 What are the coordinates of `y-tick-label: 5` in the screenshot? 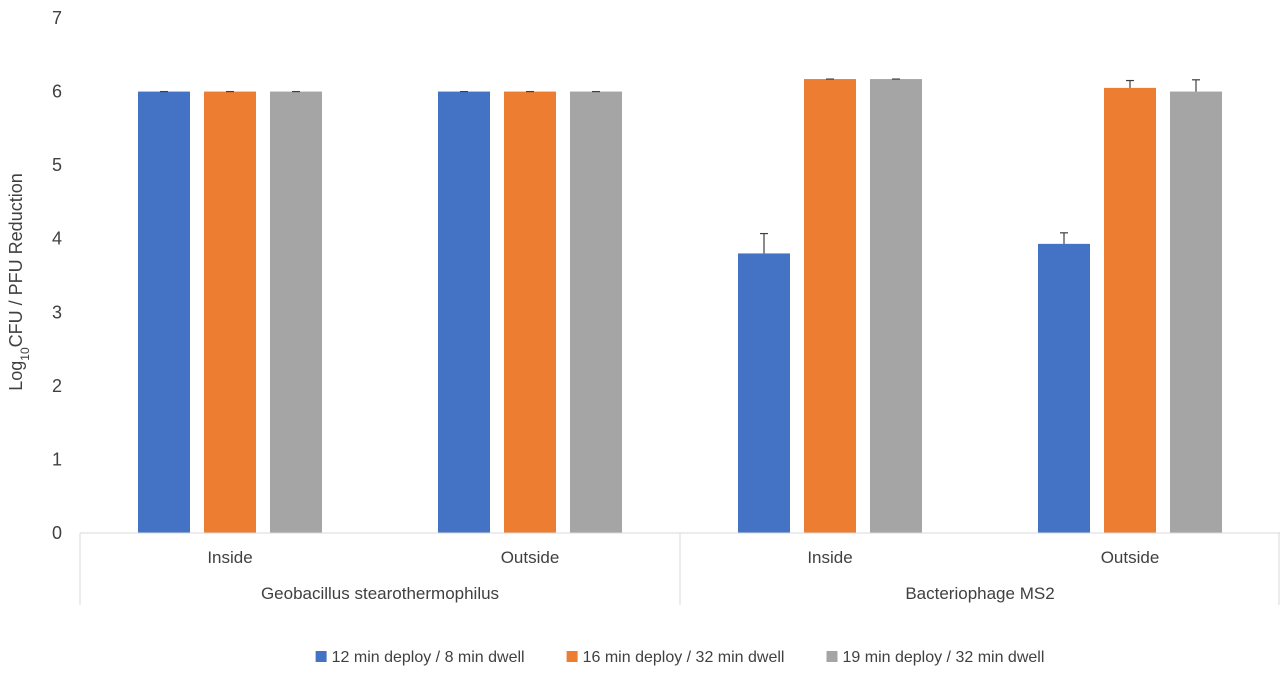 It's located at (57, 165).